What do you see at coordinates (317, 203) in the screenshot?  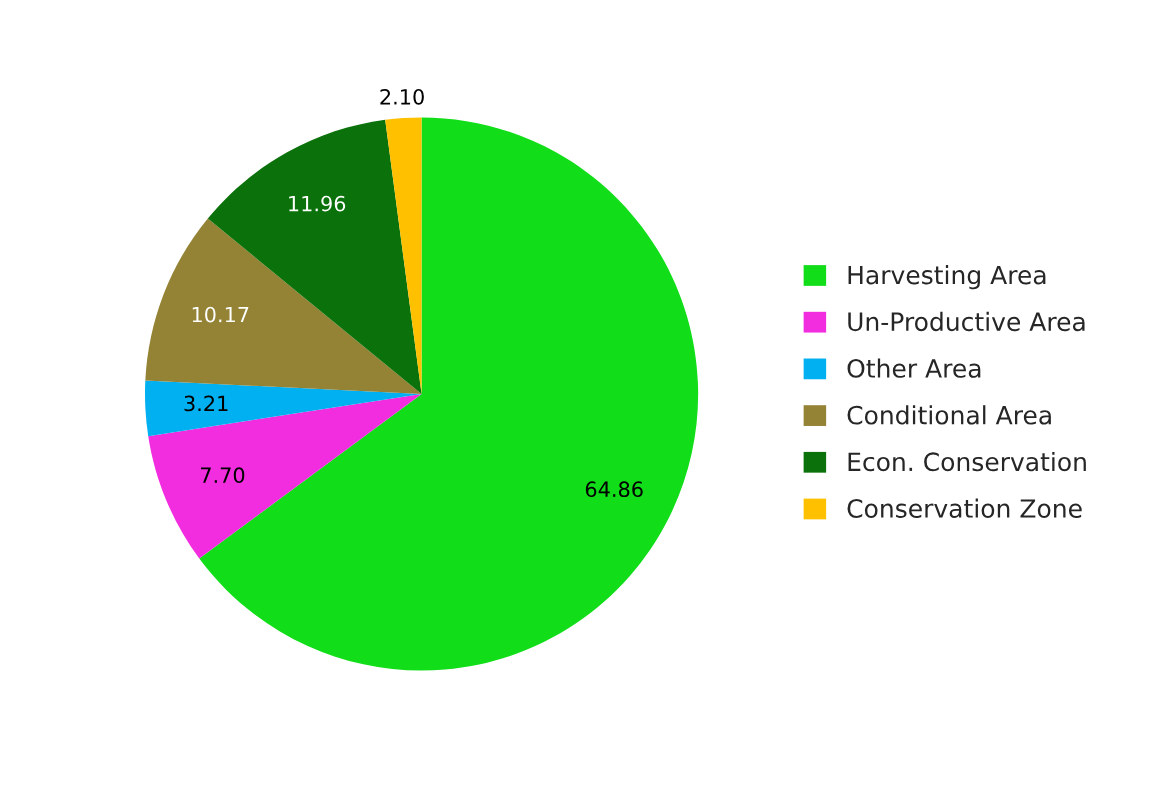 I see `data-label: 11.96` at bounding box center [317, 203].